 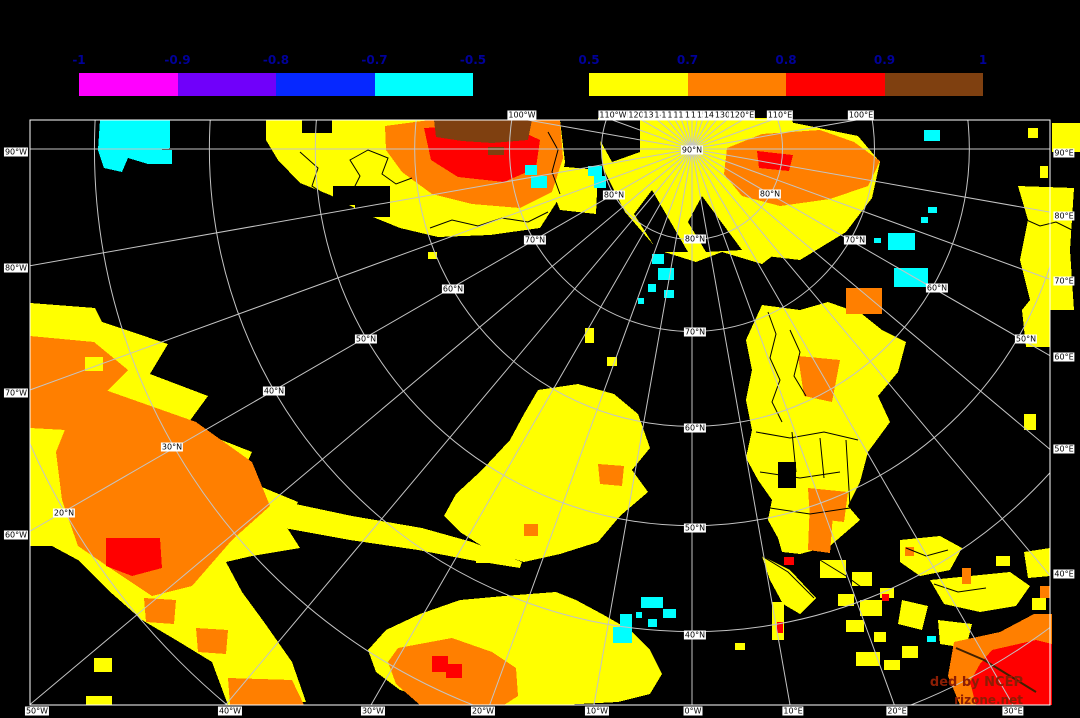 What do you see at coordinates (693, 711) in the screenshot?
I see `edge-label-bottom: 0°W` at bounding box center [693, 711].